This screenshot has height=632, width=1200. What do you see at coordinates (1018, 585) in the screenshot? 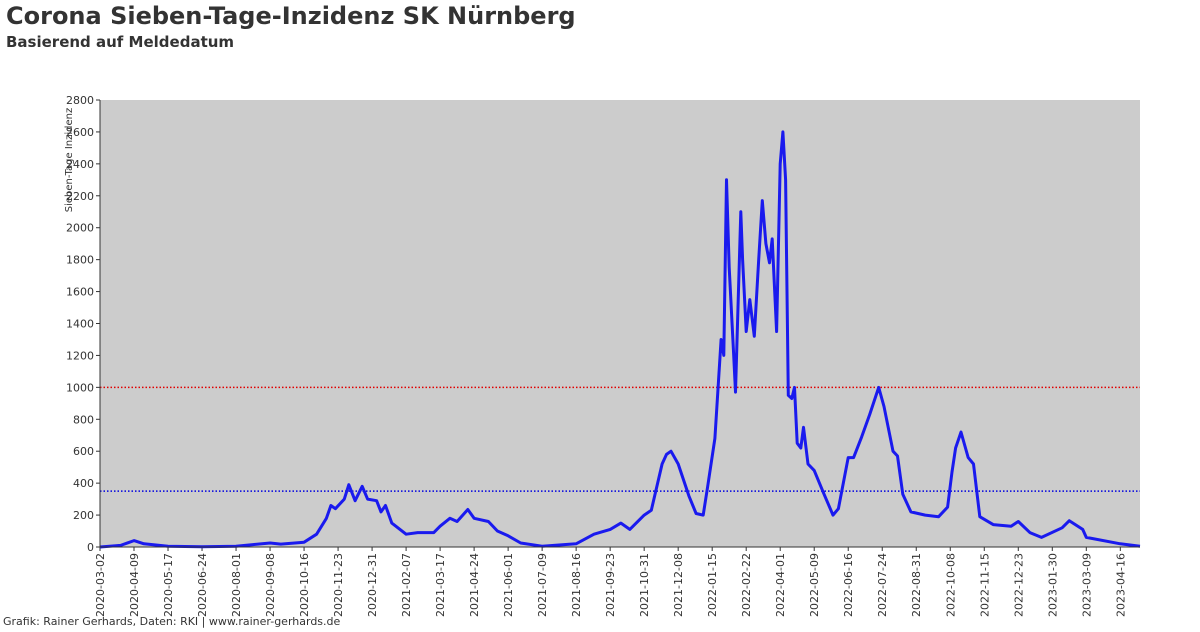
I see `x-tick-label: 2022-12-23` at bounding box center [1018, 585].